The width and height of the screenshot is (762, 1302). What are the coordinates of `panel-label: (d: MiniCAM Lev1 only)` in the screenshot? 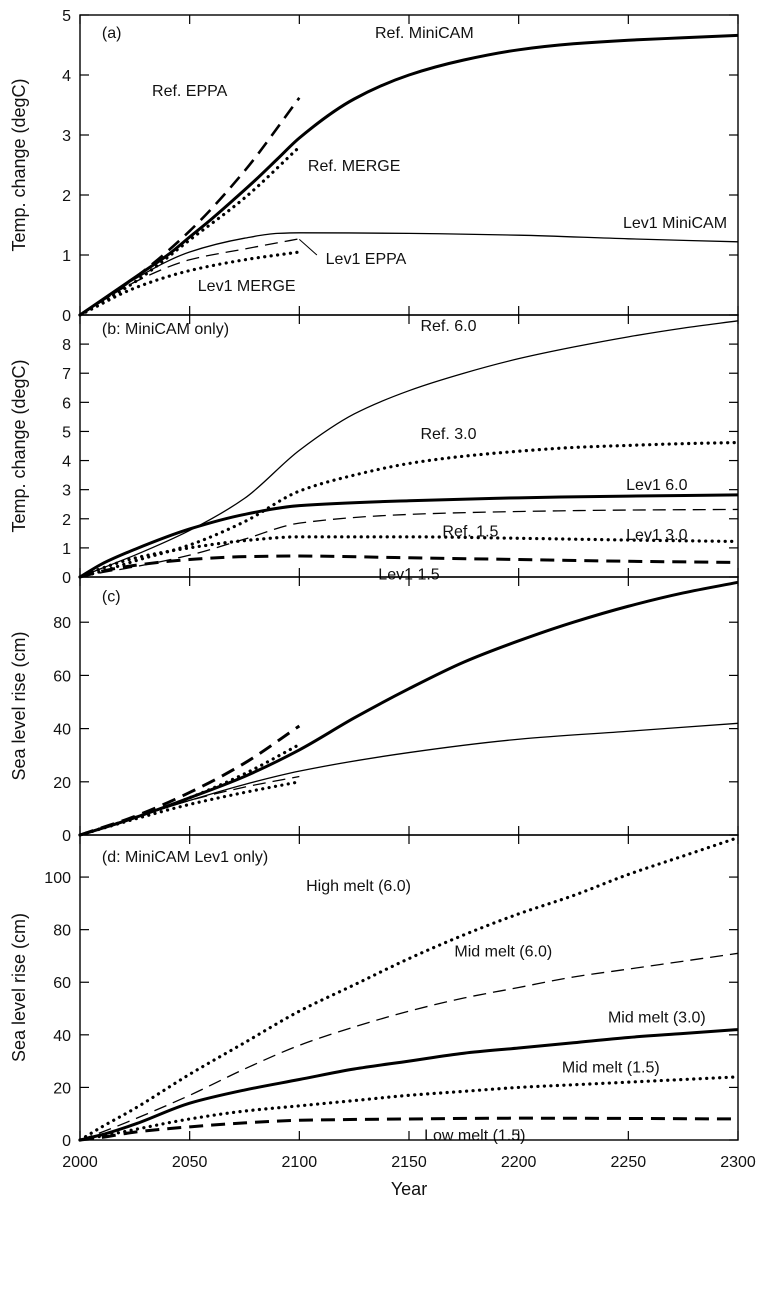 It's located at (185, 857).